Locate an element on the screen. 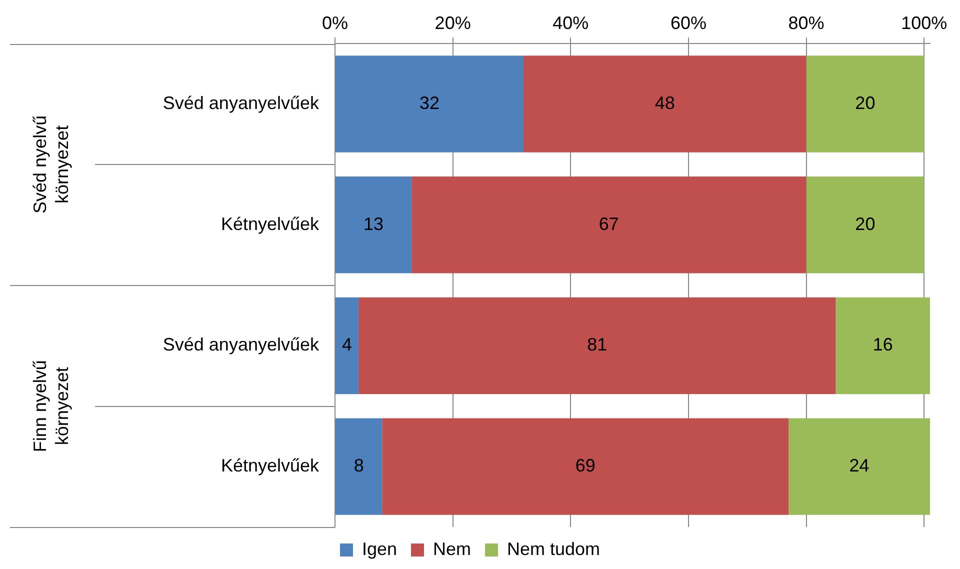 The image size is (960, 569). data-label: 8 is located at coordinates (359, 466).